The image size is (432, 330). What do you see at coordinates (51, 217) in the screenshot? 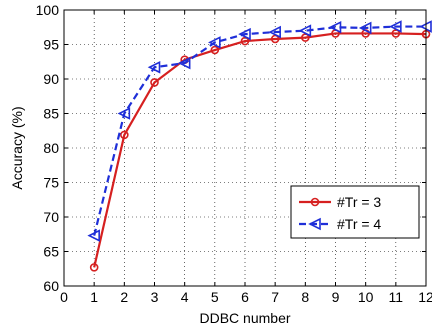
I see `y-tick-label: 70` at bounding box center [51, 217].